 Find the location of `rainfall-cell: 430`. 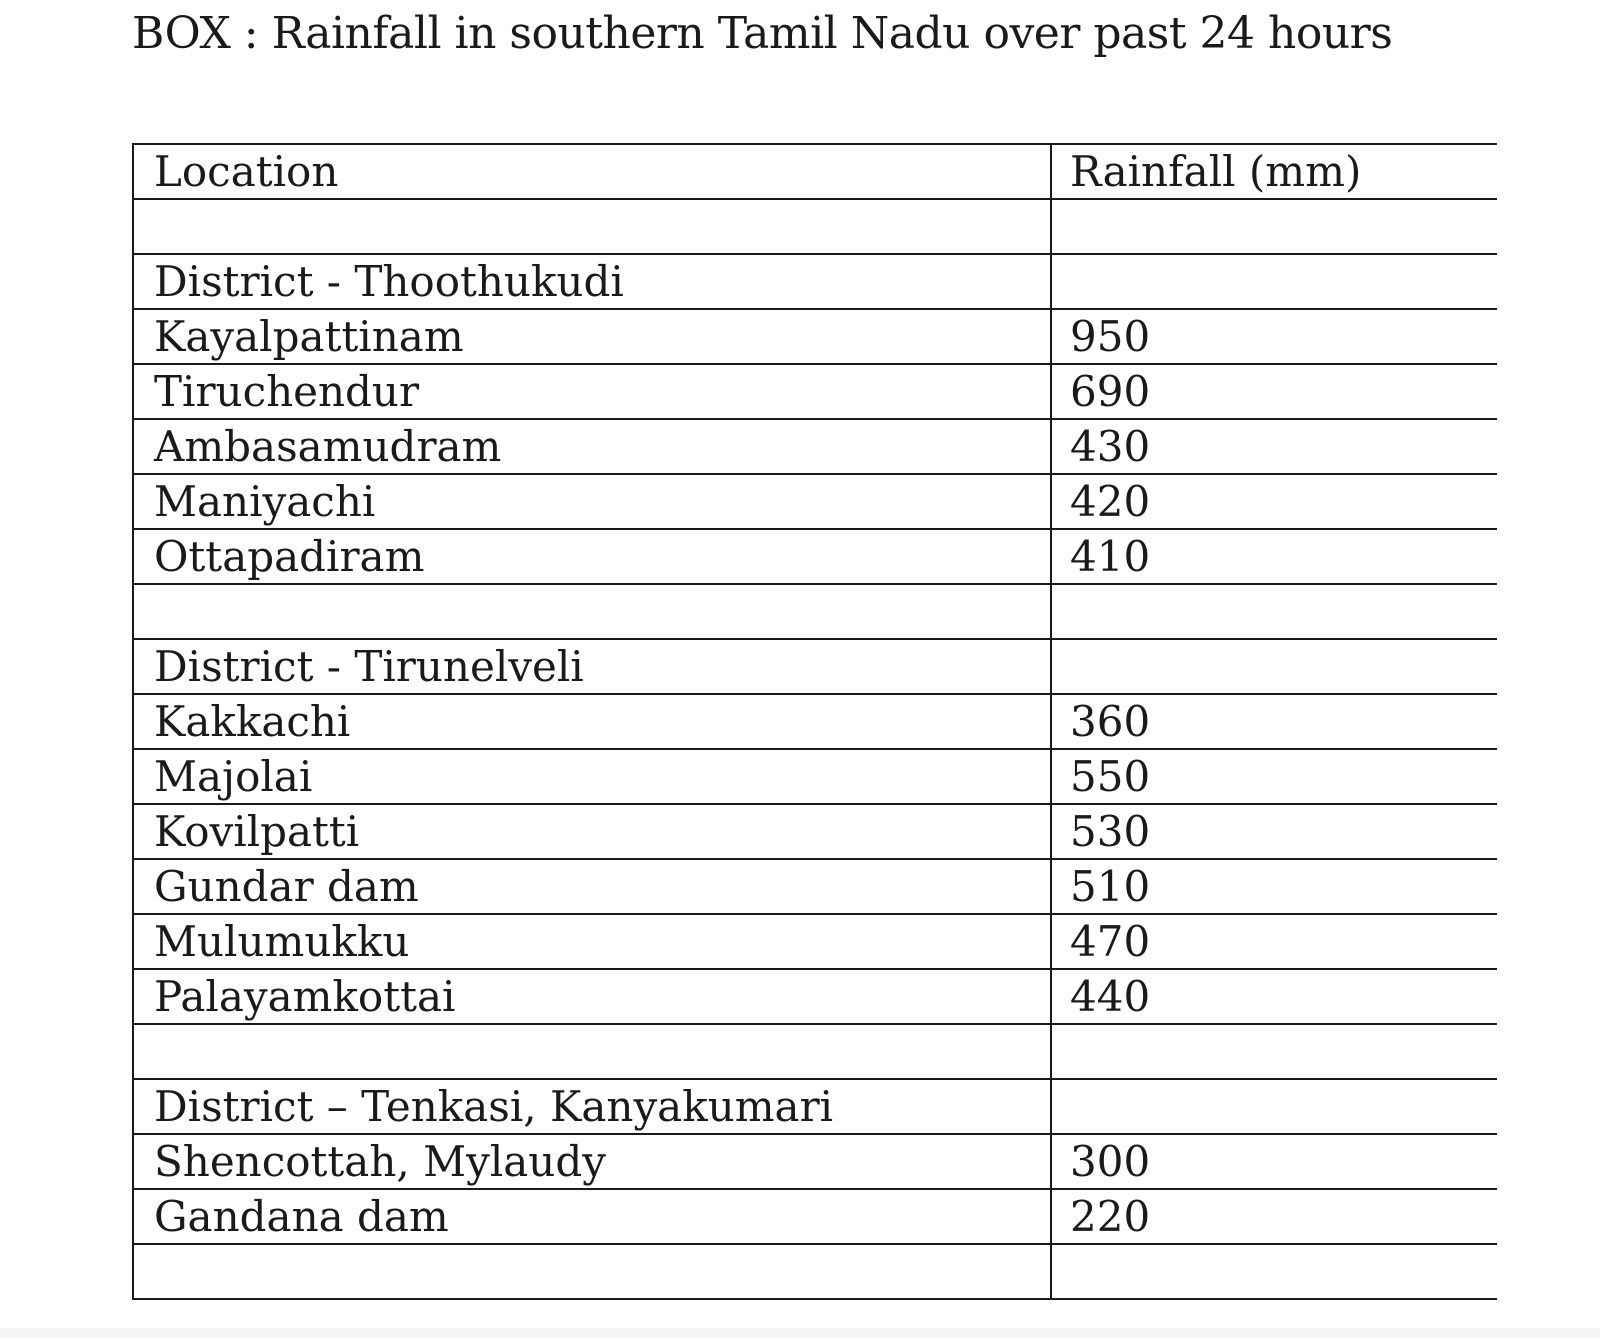

rainfall-cell: 430 is located at coordinates (1273, 446).